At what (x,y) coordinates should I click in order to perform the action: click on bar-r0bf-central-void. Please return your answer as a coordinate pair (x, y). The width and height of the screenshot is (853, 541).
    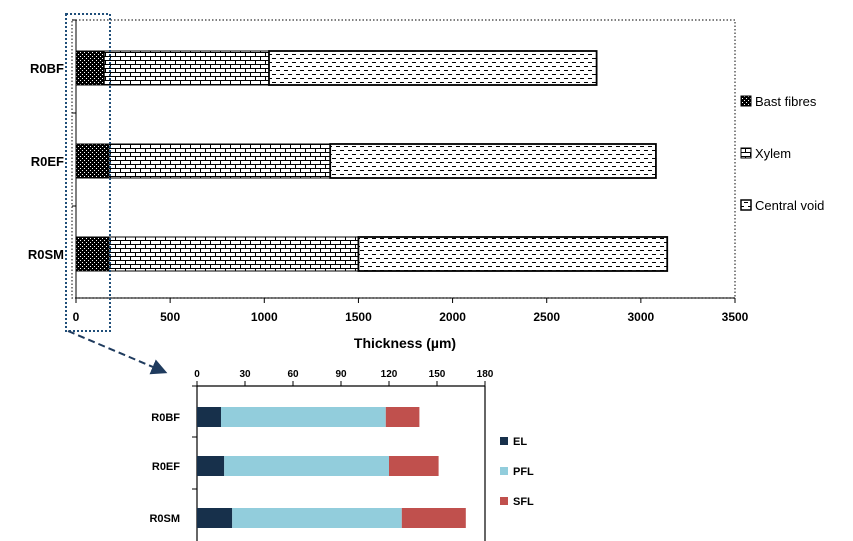
    Looking at the image, I should click on (433, 68).